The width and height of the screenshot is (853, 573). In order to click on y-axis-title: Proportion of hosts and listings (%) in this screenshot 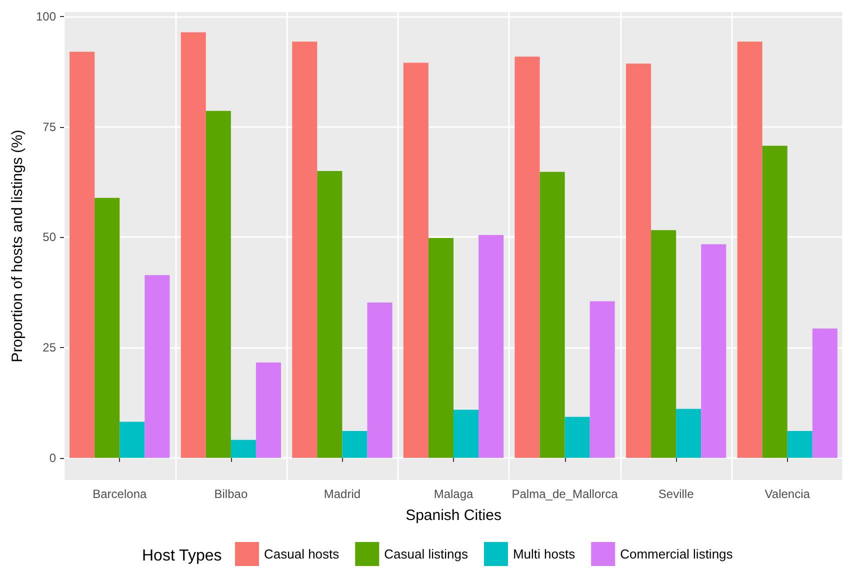, I will do `click(17, 246)`.